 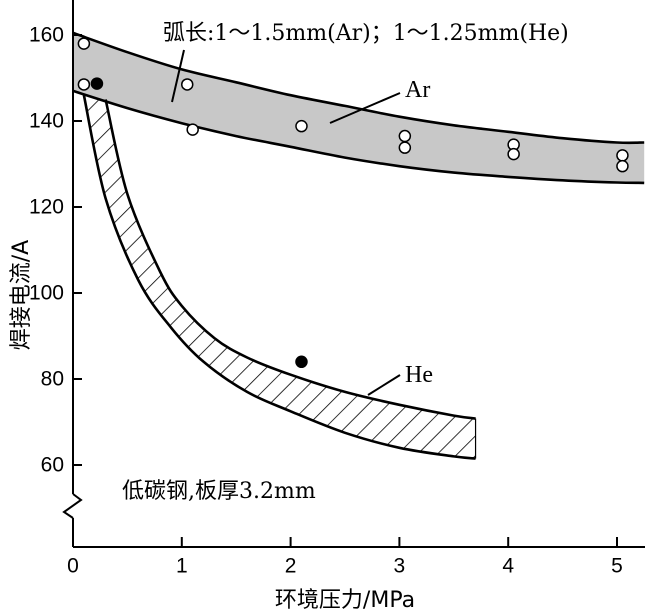 I want to click on x-tick-label-3: 3, so click(x=400, y=565).